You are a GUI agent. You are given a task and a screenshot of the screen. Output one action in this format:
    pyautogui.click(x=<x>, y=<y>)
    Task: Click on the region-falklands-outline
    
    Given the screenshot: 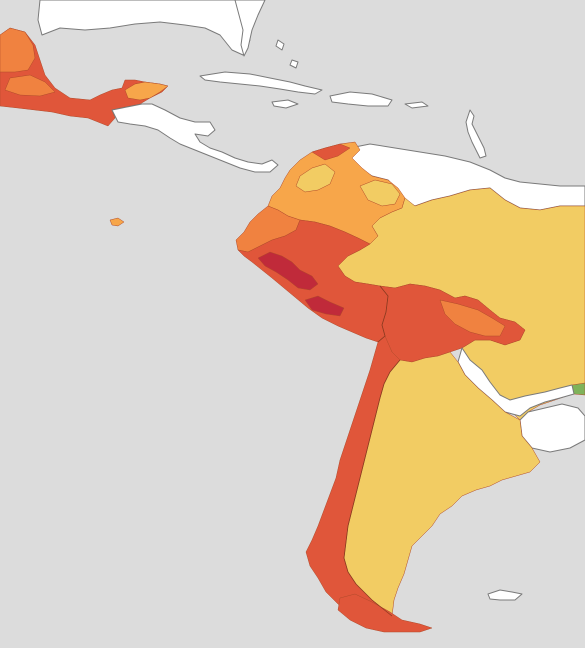 What is the action you would take?
    pyautogui.click(x=505, y=595)
    